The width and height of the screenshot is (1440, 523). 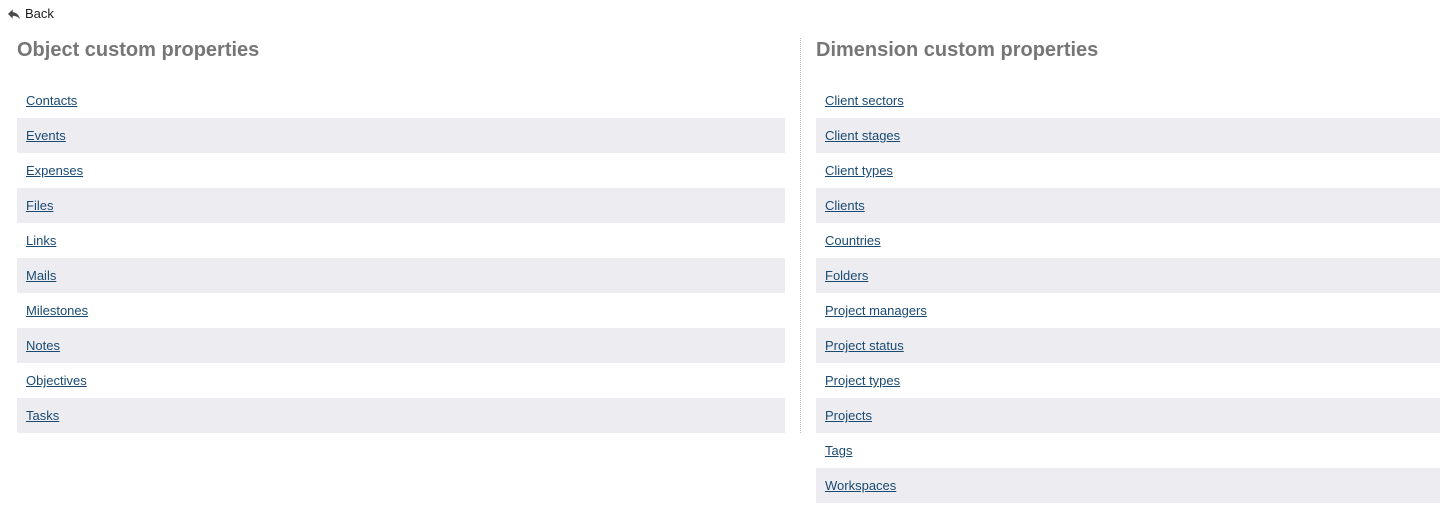 I want to click on property-link: Events, so click(x=46, y=135).